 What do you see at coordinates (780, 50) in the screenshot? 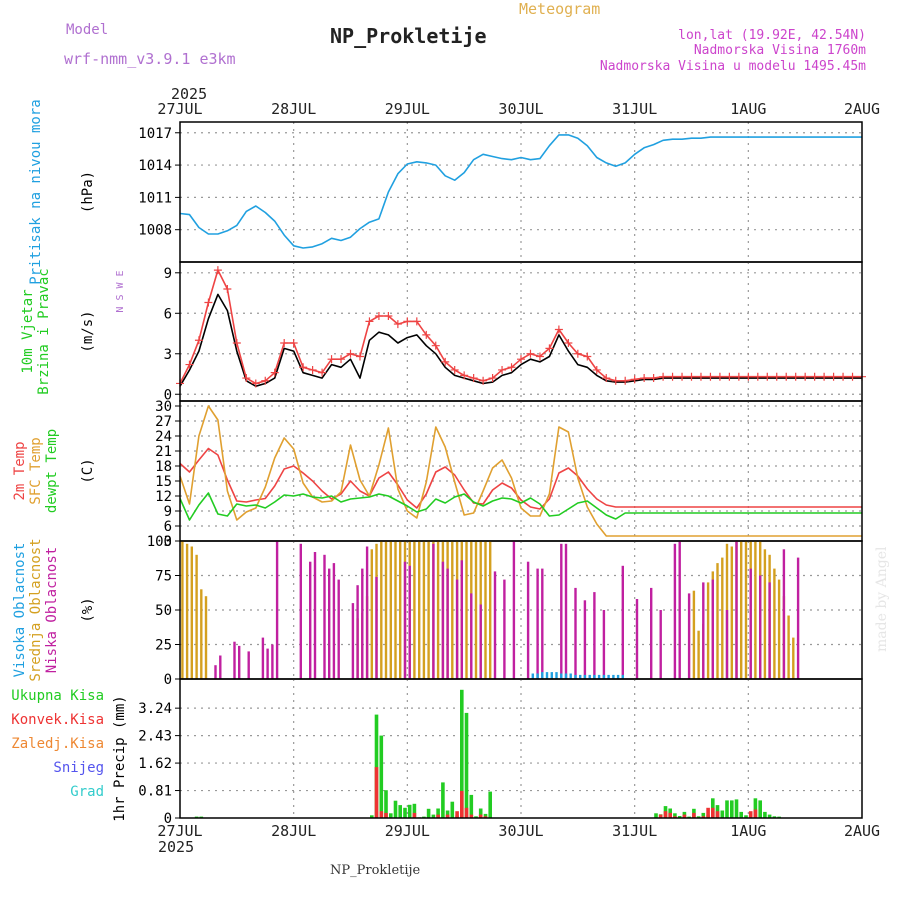
I see `station-altitude: Nadmorska Visina 1760m` at bounding box center [780, 50].